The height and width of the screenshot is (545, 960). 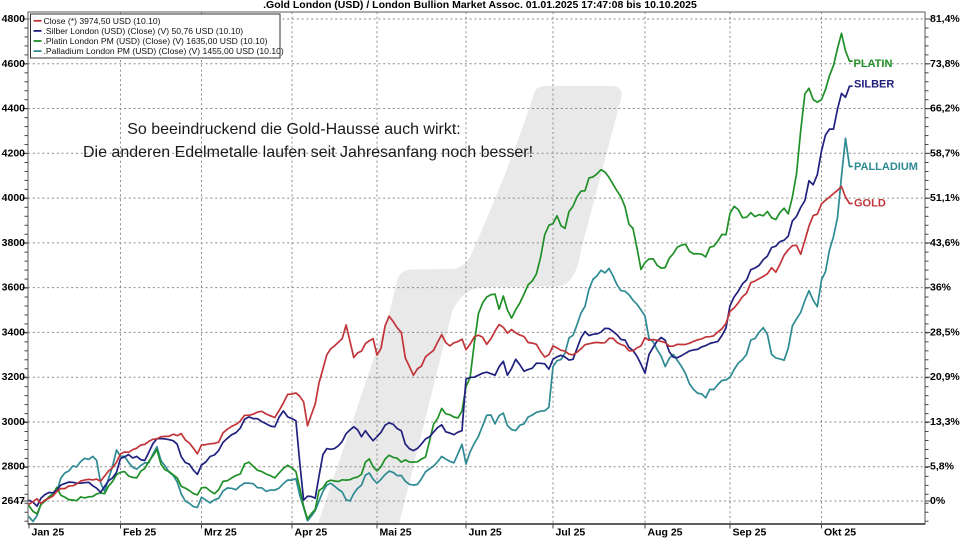 I want to click on svg-text: SILBER, so click(x=874, y=85).